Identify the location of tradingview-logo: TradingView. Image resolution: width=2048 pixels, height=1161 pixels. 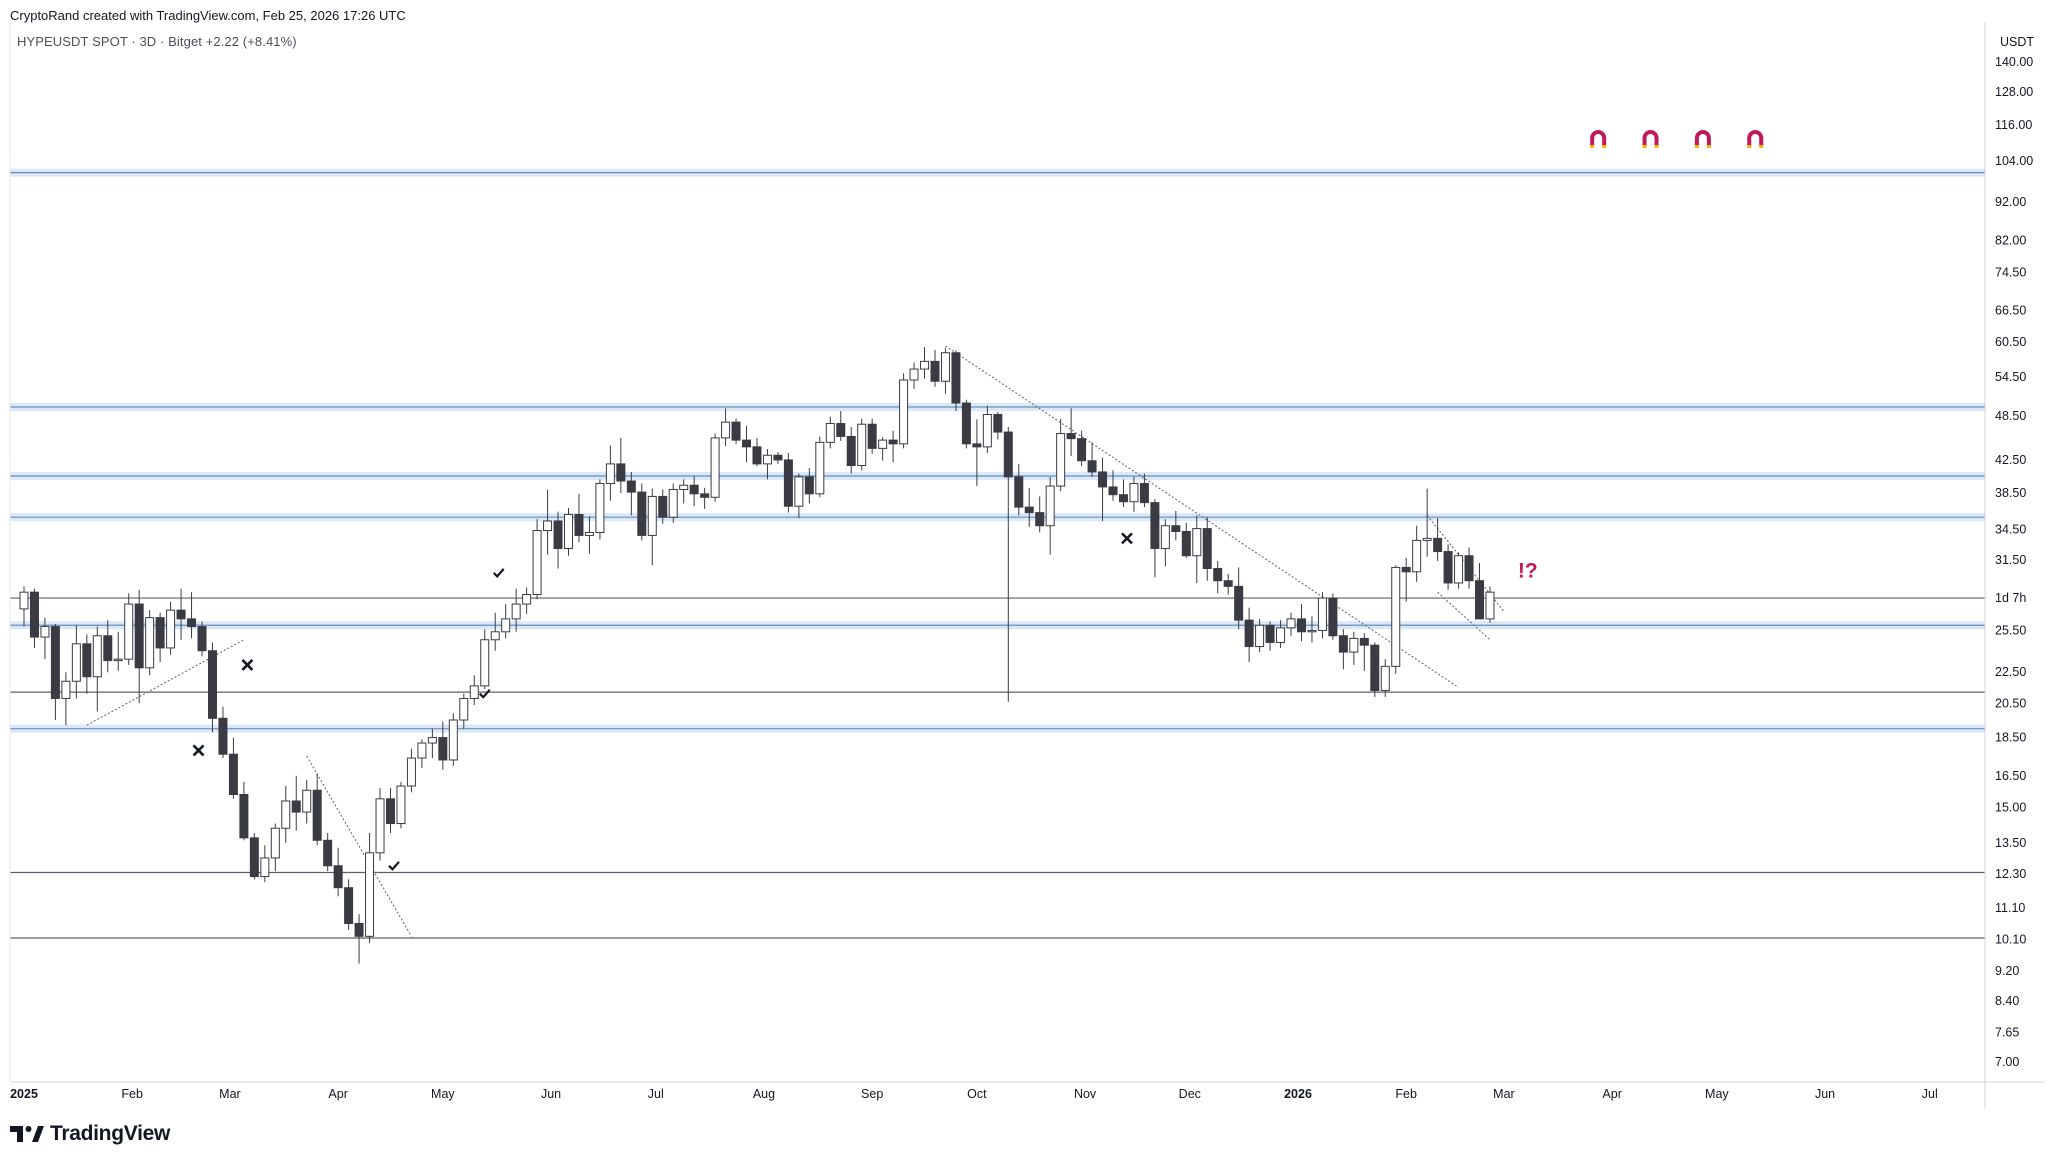
(90, 1134).